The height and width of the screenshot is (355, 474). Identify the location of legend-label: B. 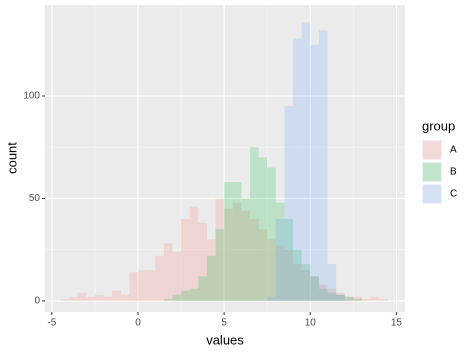
(453, 172).